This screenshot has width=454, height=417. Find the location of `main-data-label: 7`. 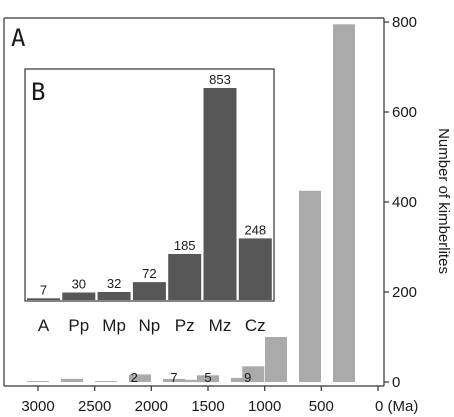

main-data-label: 7 is located at coordinates (173, 377).